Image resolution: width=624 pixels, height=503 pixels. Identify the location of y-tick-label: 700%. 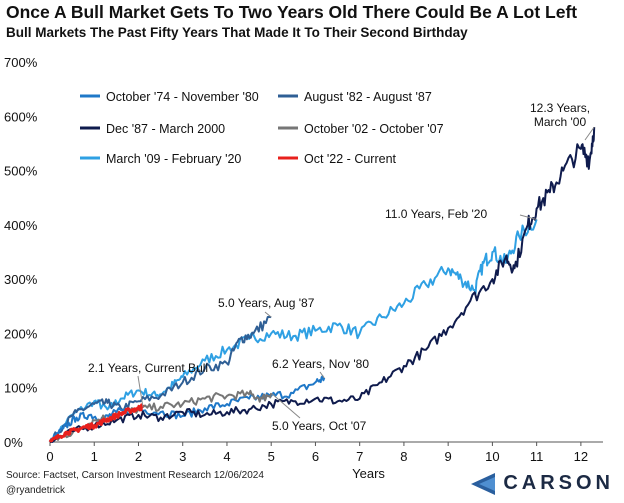
(21, 62).